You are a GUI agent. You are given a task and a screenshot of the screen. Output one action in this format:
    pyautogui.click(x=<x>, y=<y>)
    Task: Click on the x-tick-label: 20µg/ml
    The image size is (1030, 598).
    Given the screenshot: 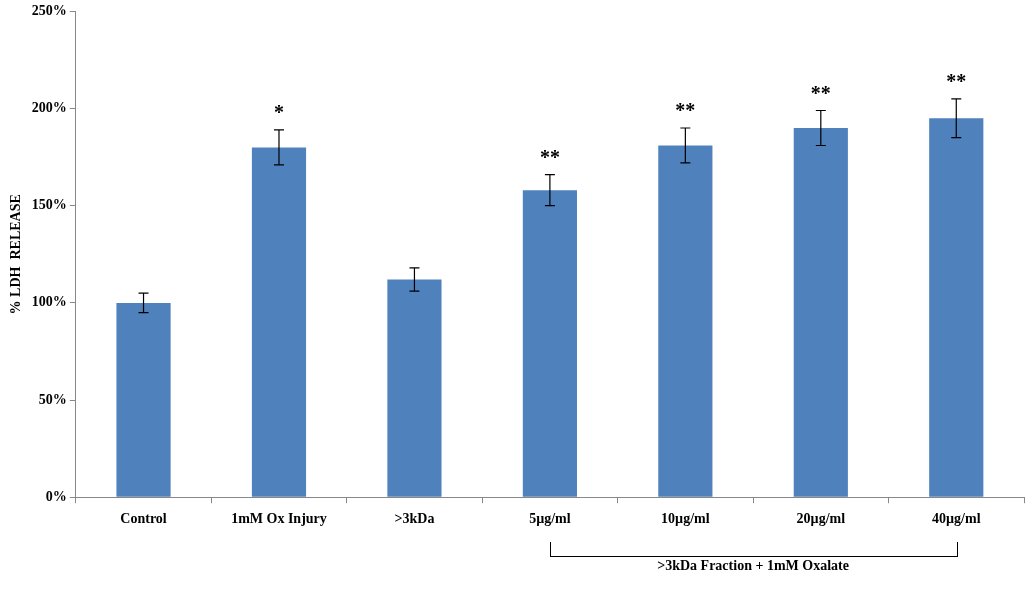 What is the action you would take?
    pyautogui.click(x=821, y=519)
    